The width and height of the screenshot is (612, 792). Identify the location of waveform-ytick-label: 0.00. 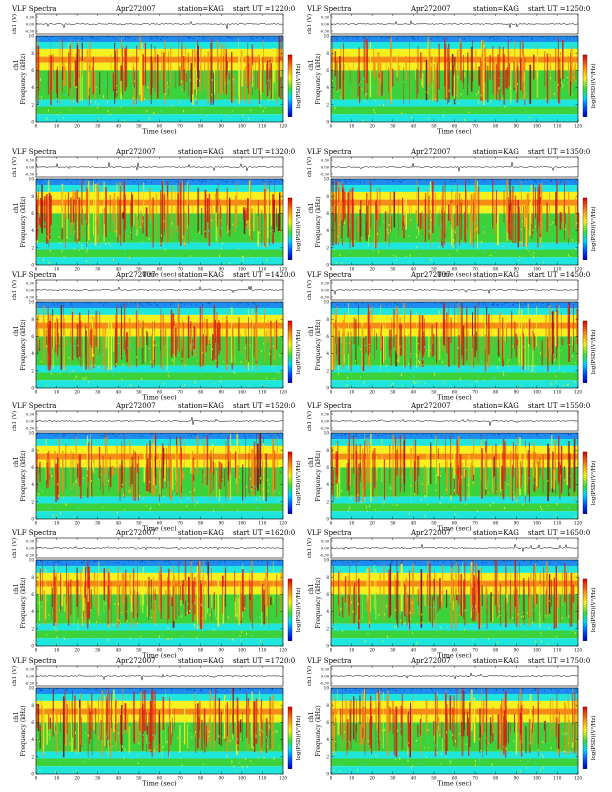
(325, 422).